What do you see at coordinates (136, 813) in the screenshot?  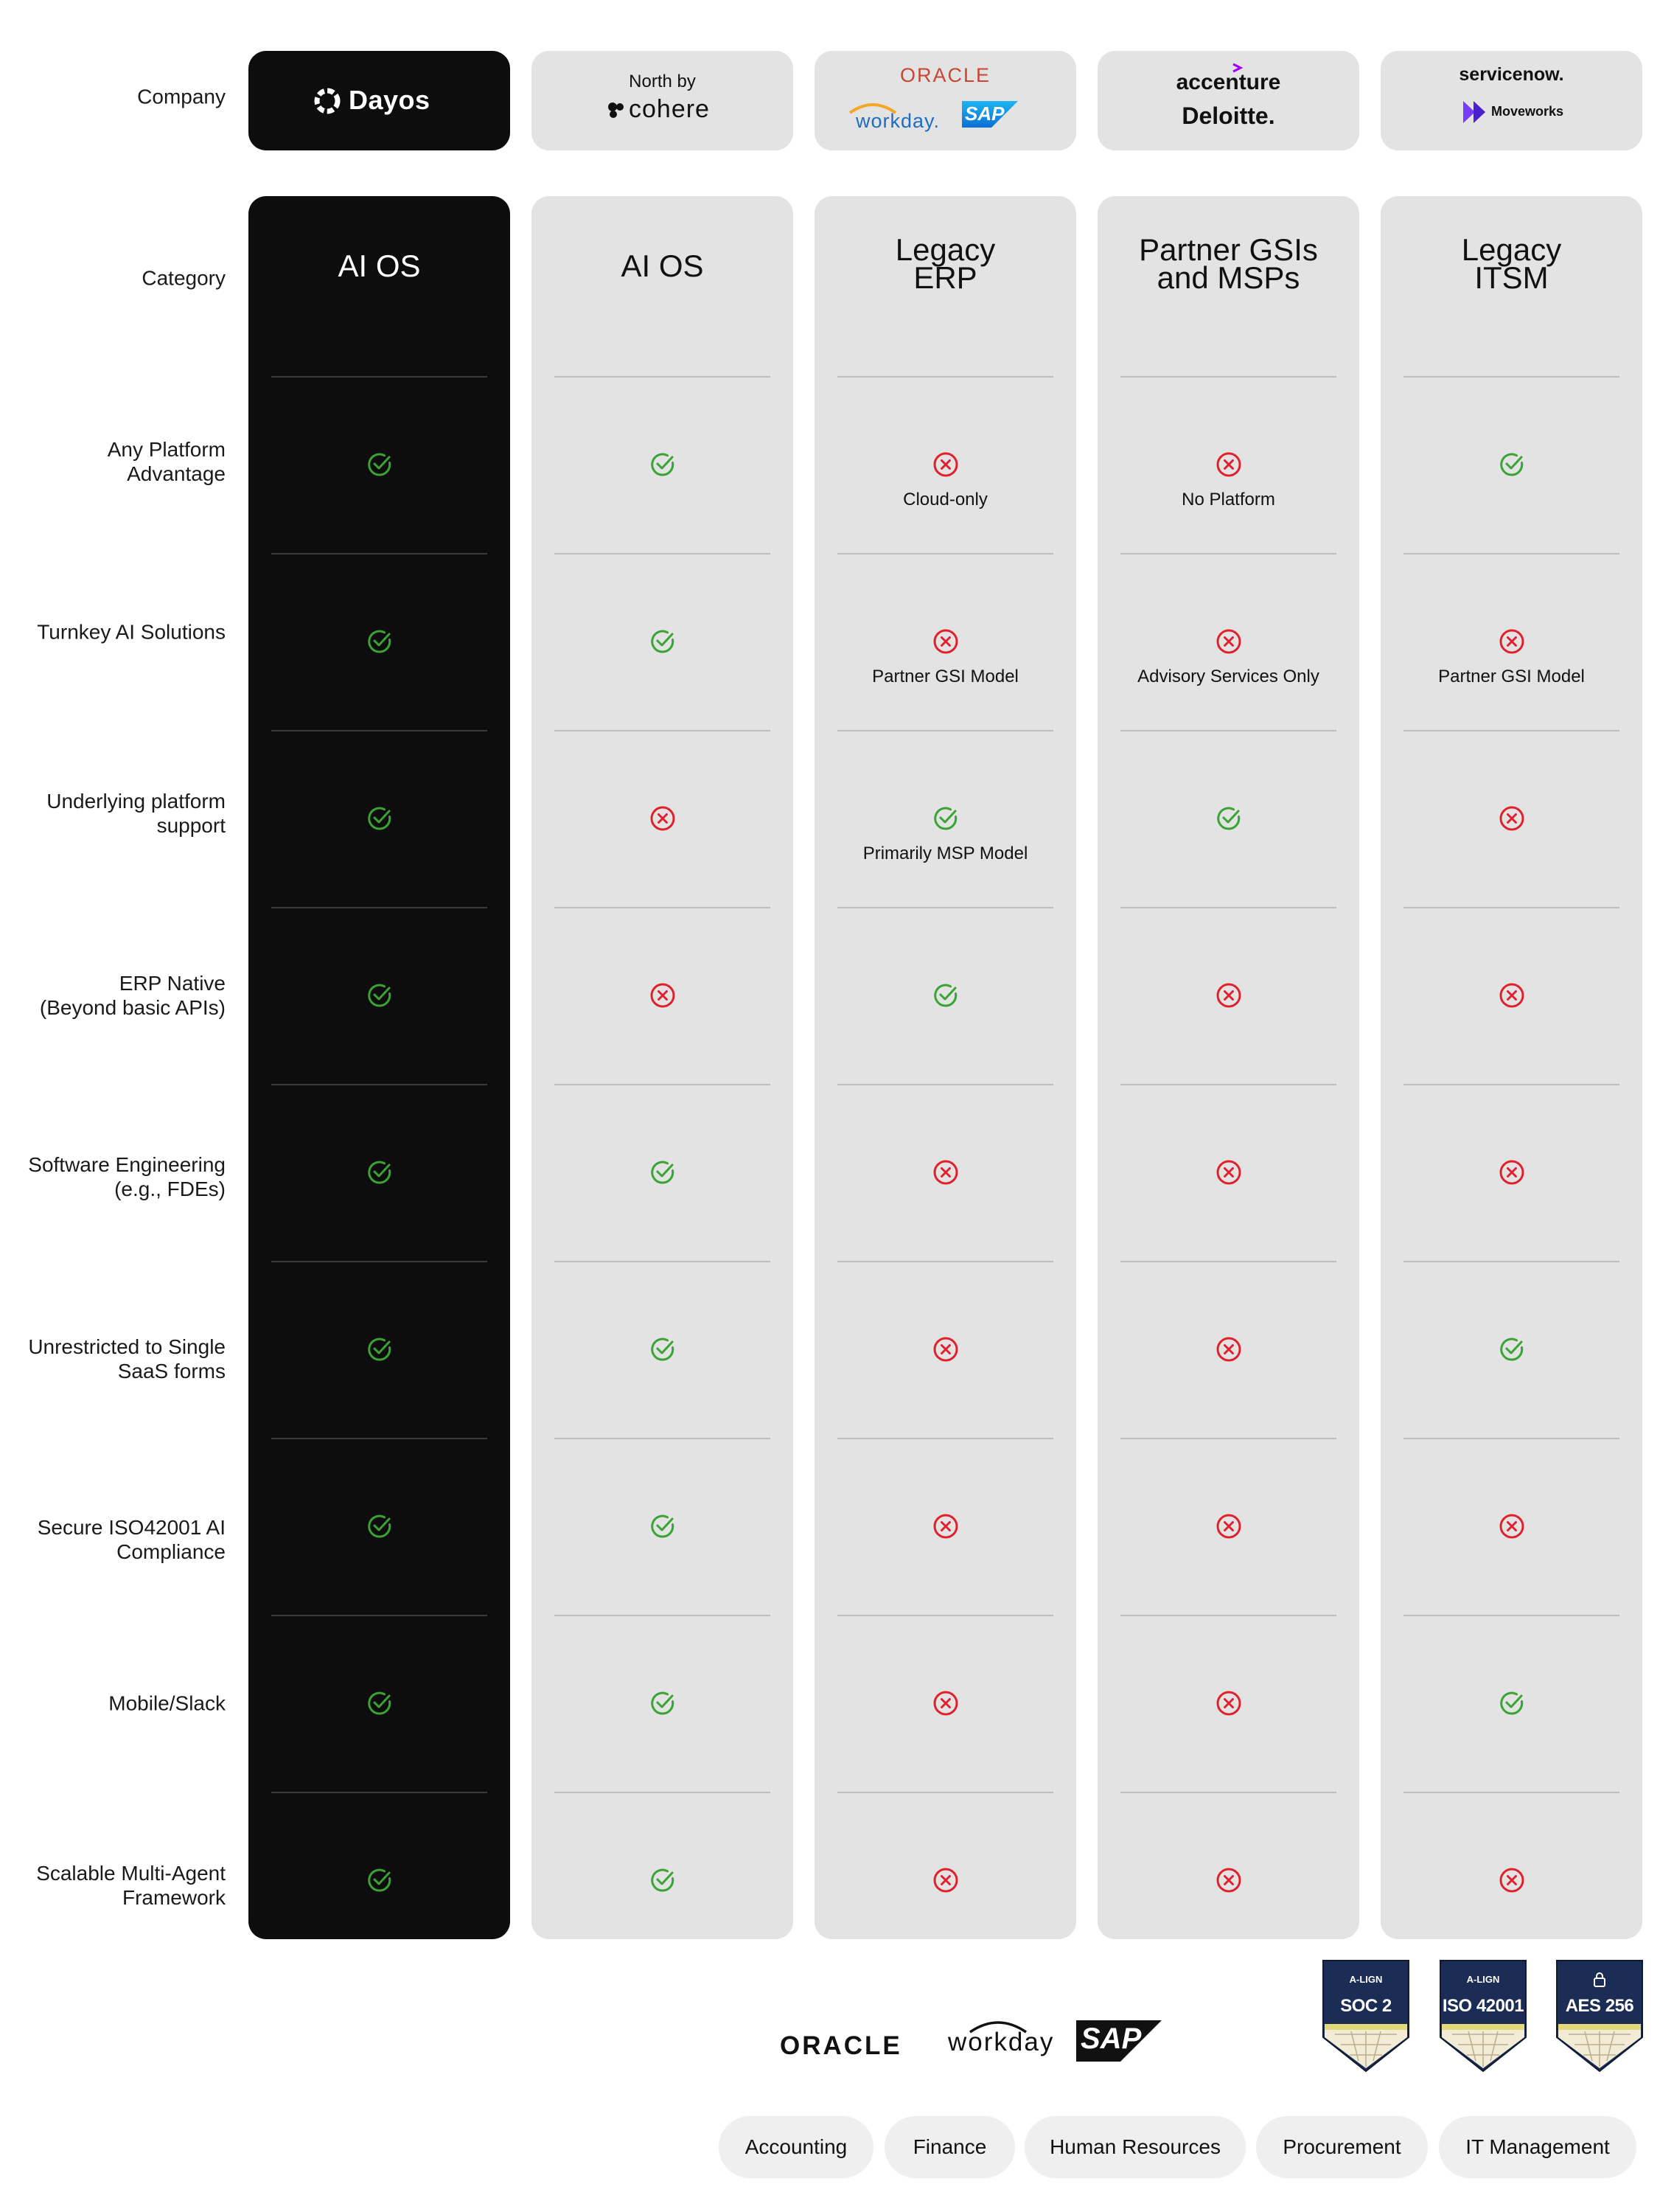 I see `feature-row-label: Underlying platform support` at bounding box center [136, 813].